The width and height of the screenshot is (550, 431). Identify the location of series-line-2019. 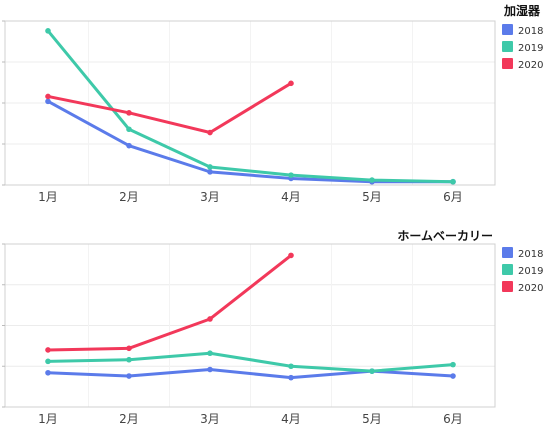
(250, 362).